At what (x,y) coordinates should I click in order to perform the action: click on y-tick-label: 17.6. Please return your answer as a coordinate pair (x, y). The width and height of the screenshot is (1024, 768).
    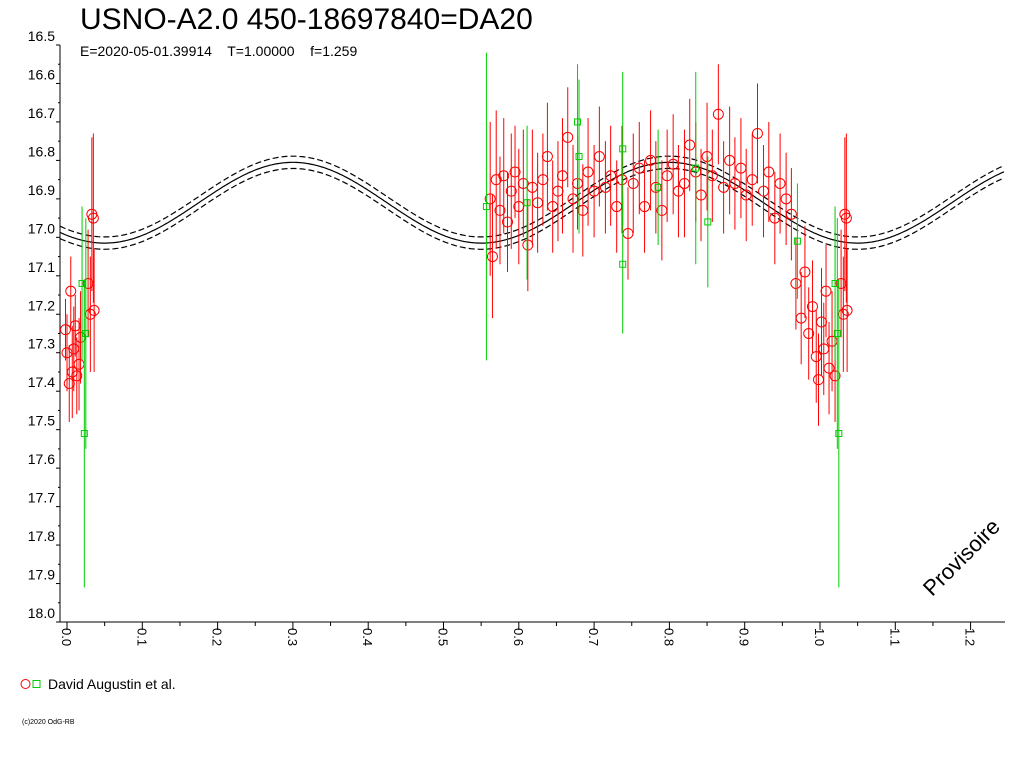
    Looking at the image, I should click on (41, 459).